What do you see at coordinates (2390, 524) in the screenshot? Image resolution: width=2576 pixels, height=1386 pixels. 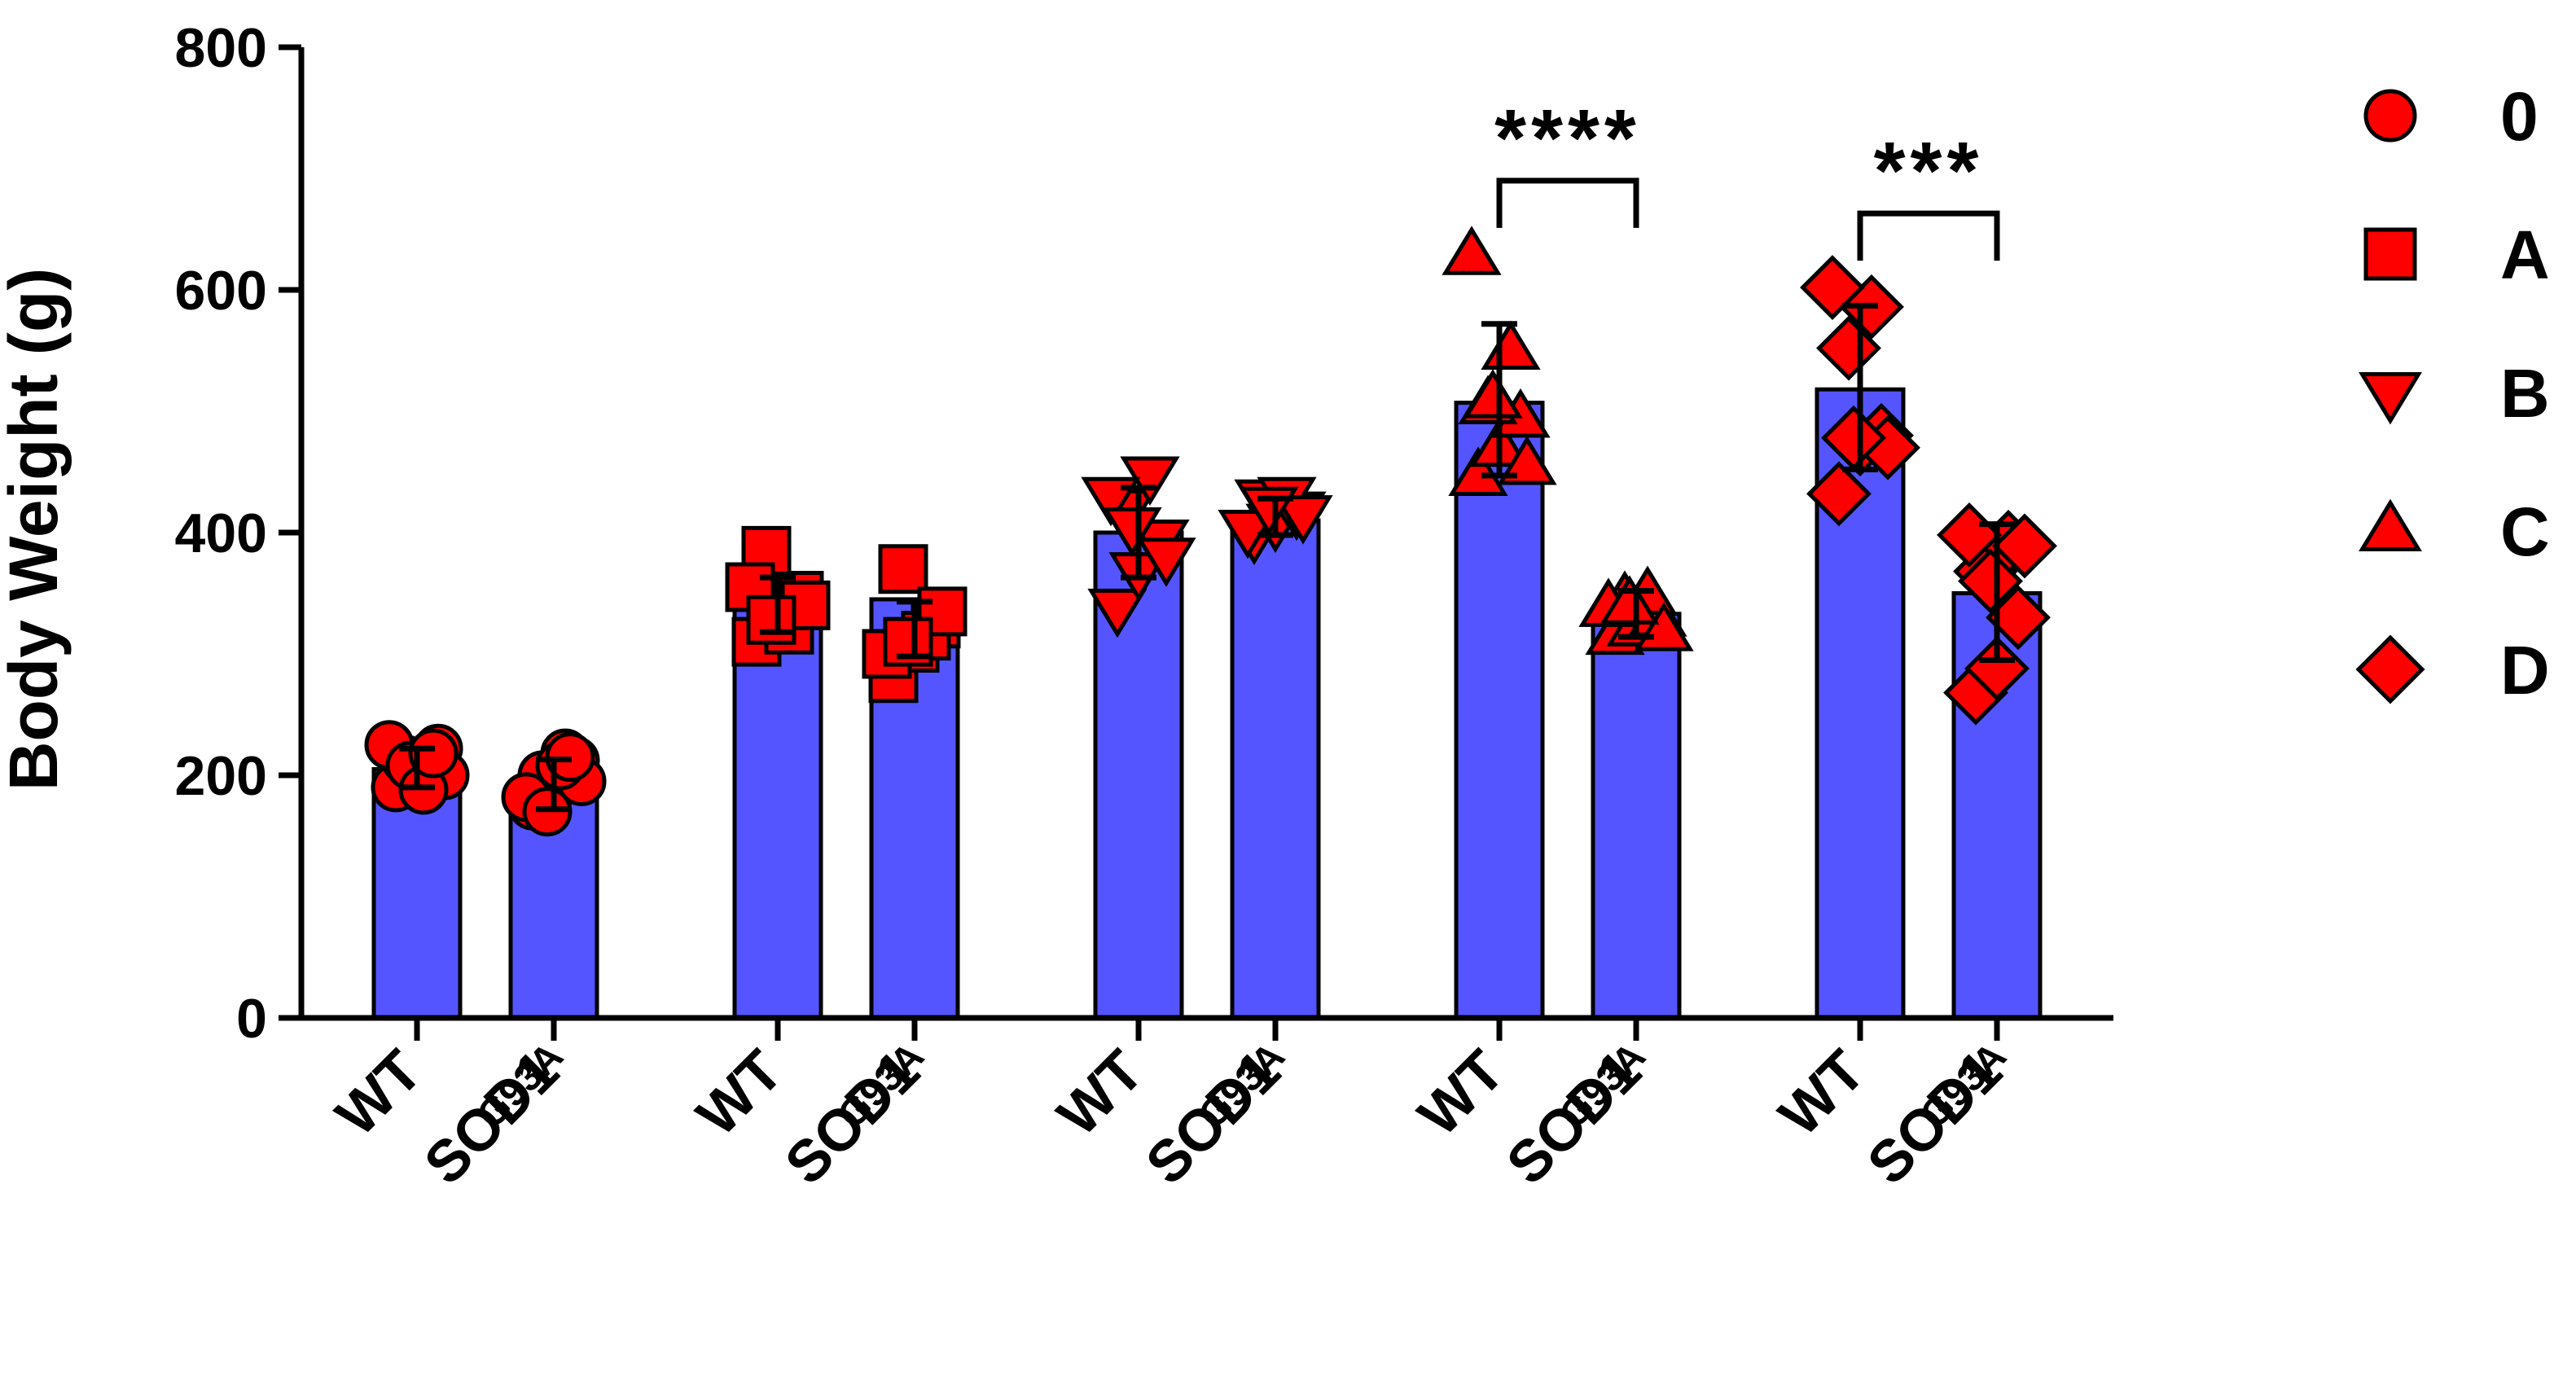 I see `legend-triangle-up-icon` at bounding box center [2390, 524].